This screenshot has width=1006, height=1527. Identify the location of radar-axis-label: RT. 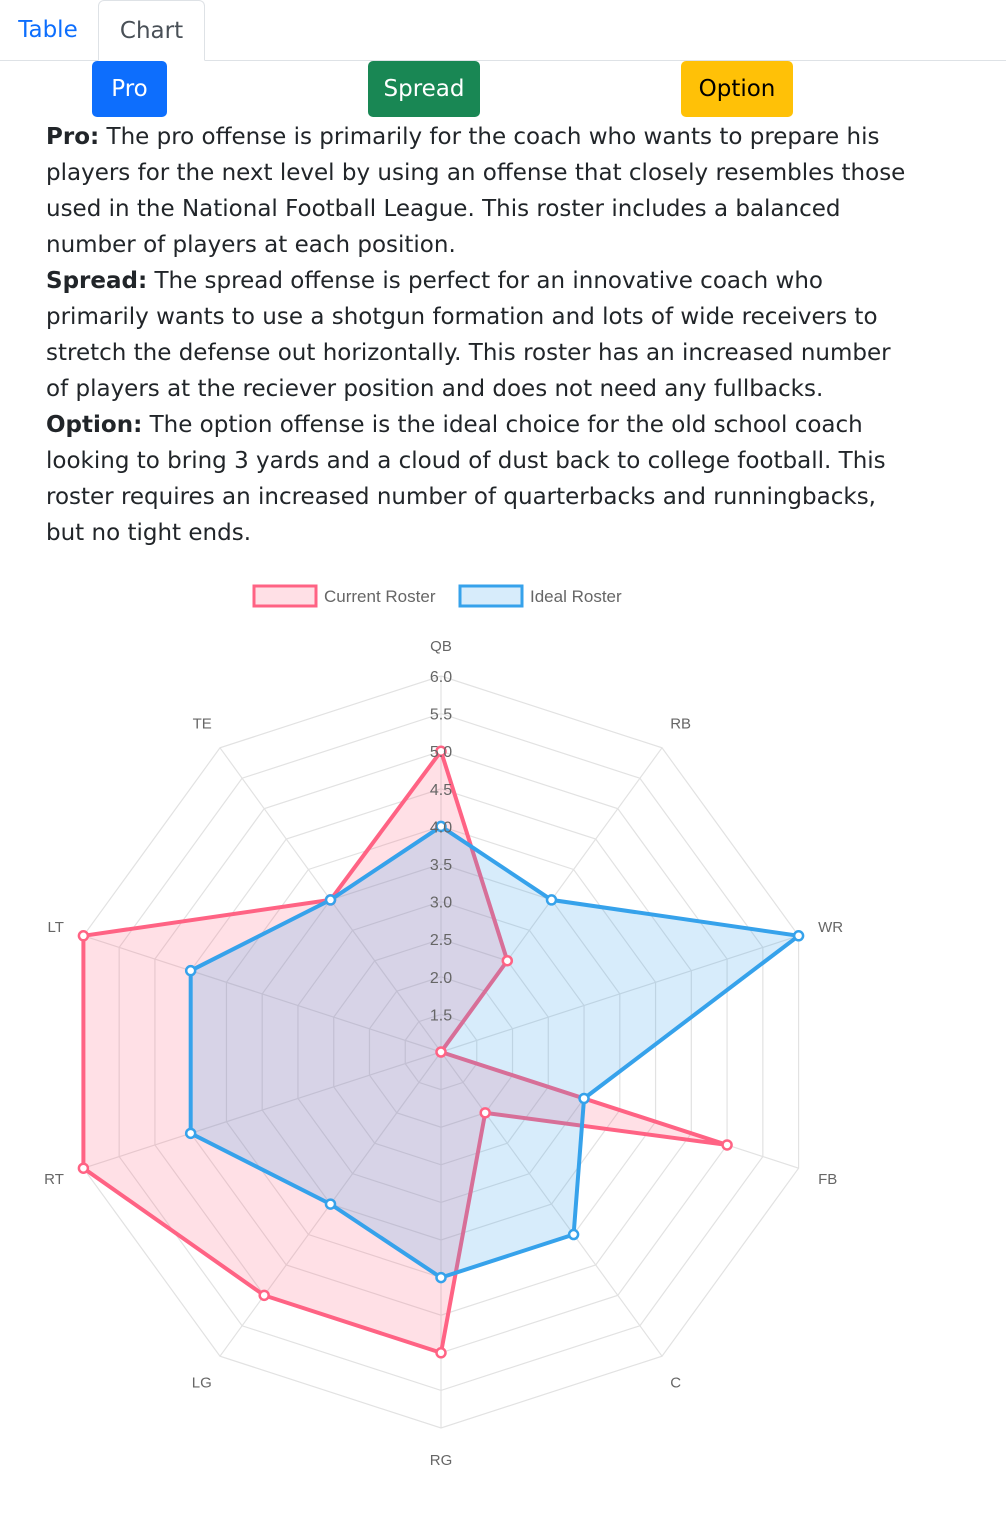
(54, 1179).